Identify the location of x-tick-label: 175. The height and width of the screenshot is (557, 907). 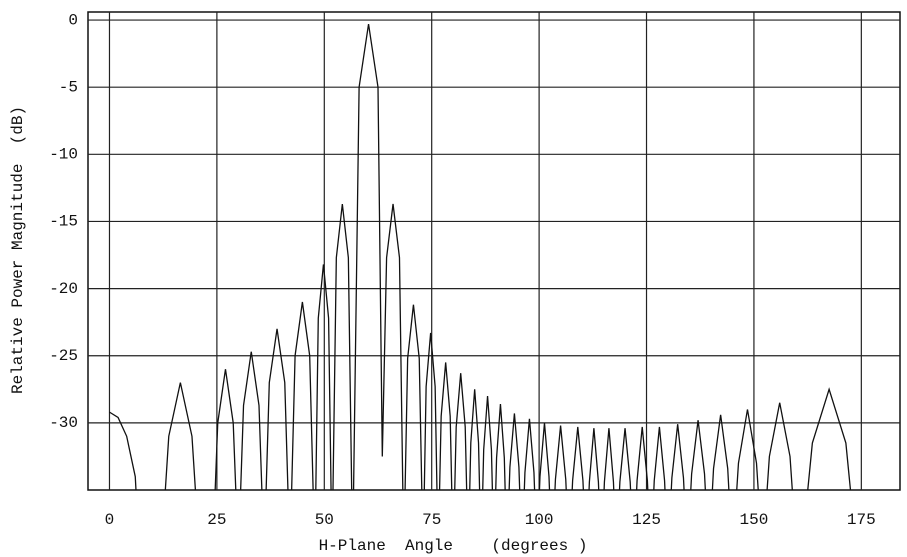
(861, 520).